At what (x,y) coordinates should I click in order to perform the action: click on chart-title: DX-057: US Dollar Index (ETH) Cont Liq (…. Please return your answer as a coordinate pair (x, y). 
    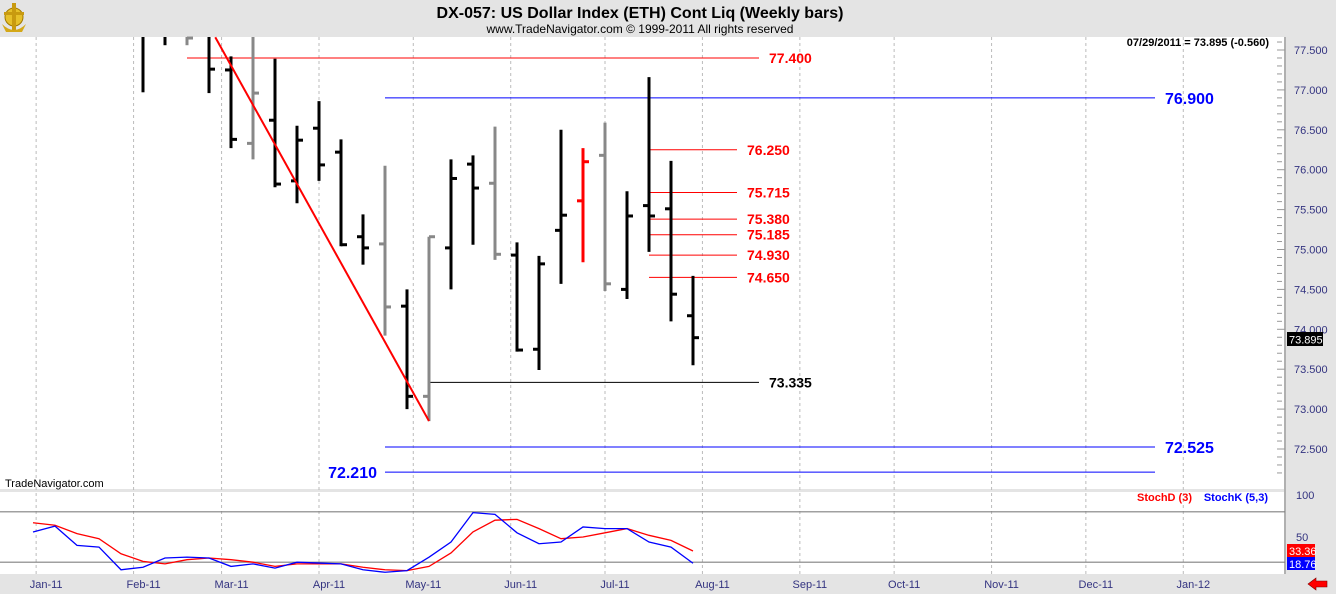
    Looking at the image, I should click on (640, 13).